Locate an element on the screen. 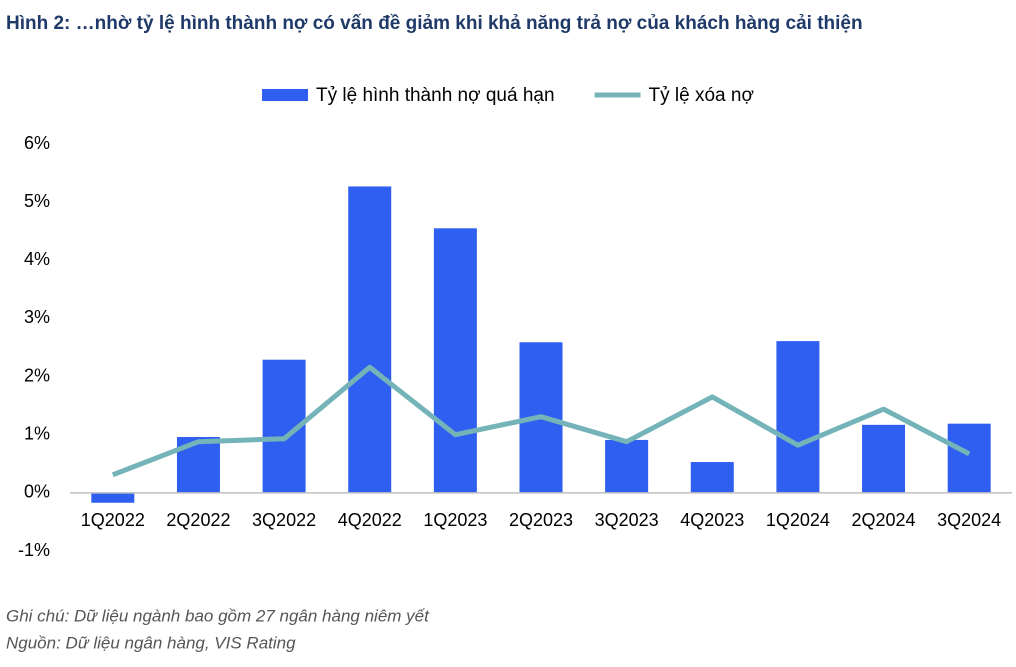  x-tick-label: 1Q2023 is located at coordinates (455, 520).